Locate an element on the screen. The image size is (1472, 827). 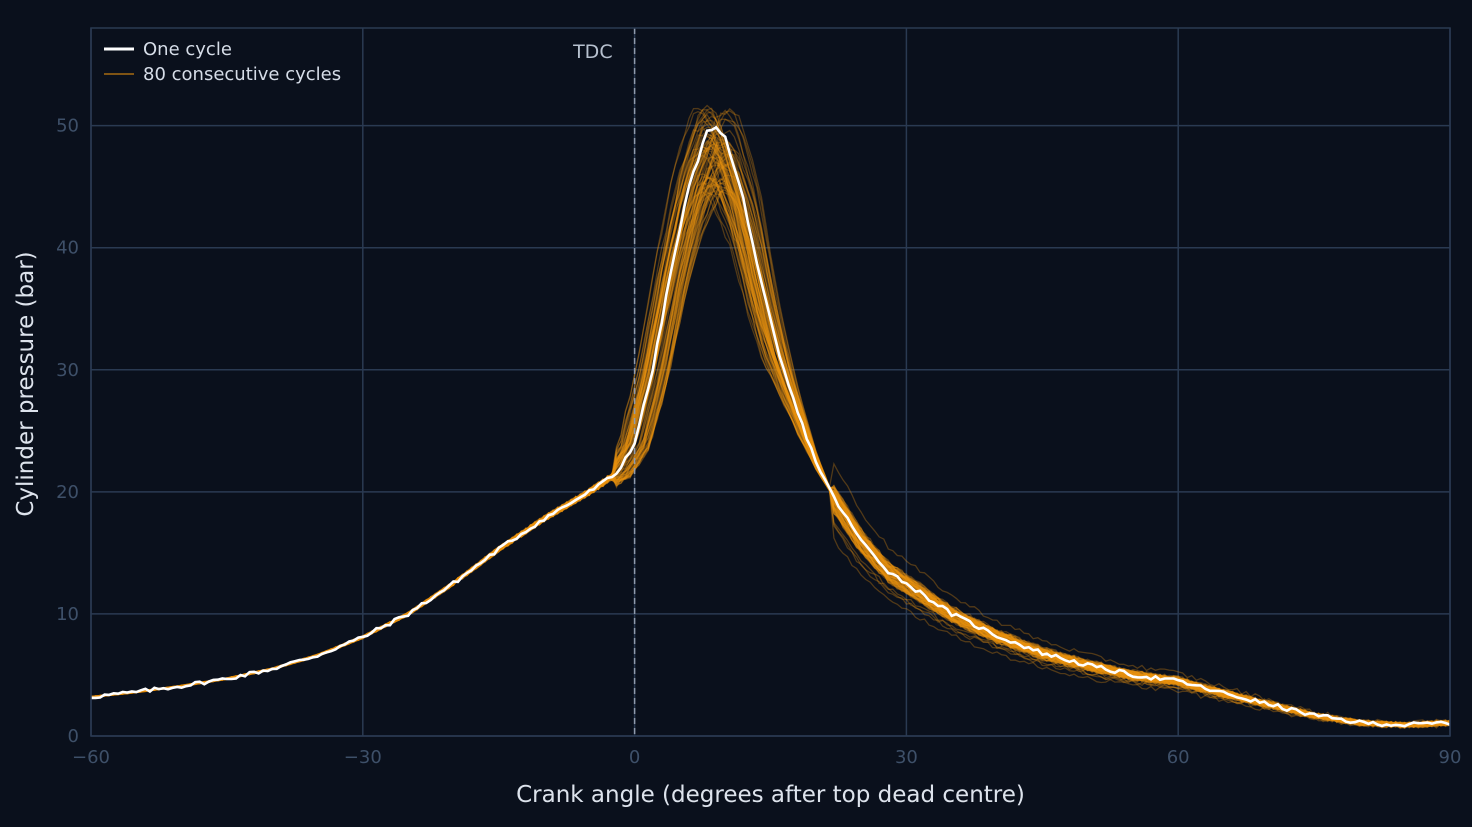
y-axis-title: Cylinder pressure (bar) is located at coordinates (26, 383).